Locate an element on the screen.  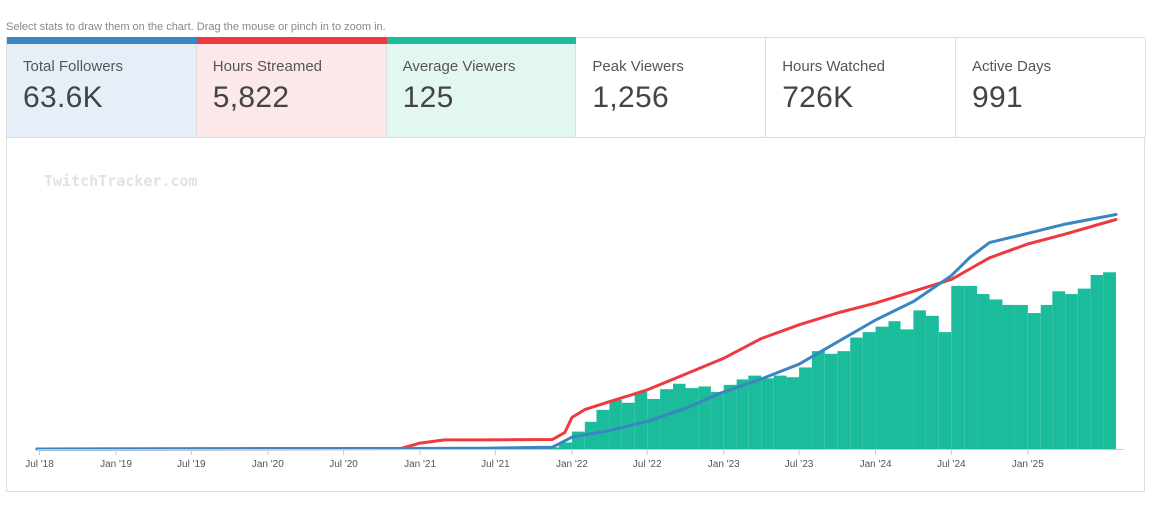
stat-active-days: Active Days 991 is located at coordinates (1050, 87).